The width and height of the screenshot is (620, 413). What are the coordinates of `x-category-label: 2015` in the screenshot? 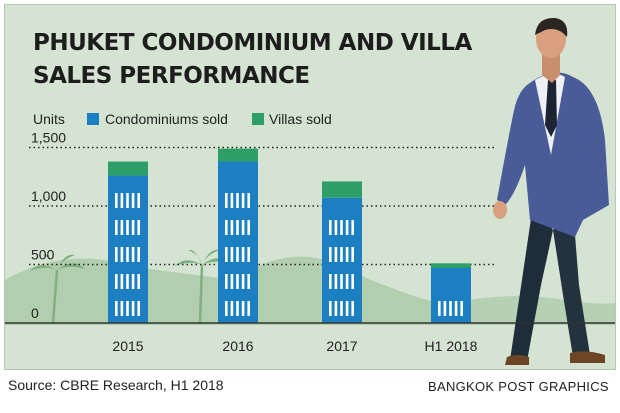 It's located at (127, 346).